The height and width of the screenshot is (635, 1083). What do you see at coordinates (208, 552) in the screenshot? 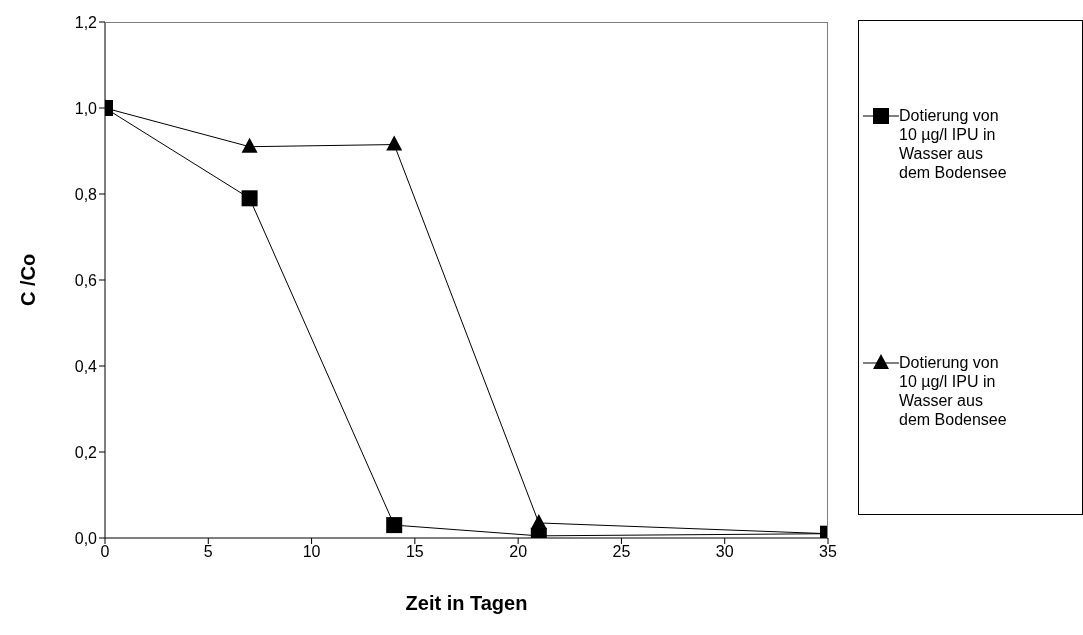
I see `x-tick-label: 5` at bounding box center [208, 552].